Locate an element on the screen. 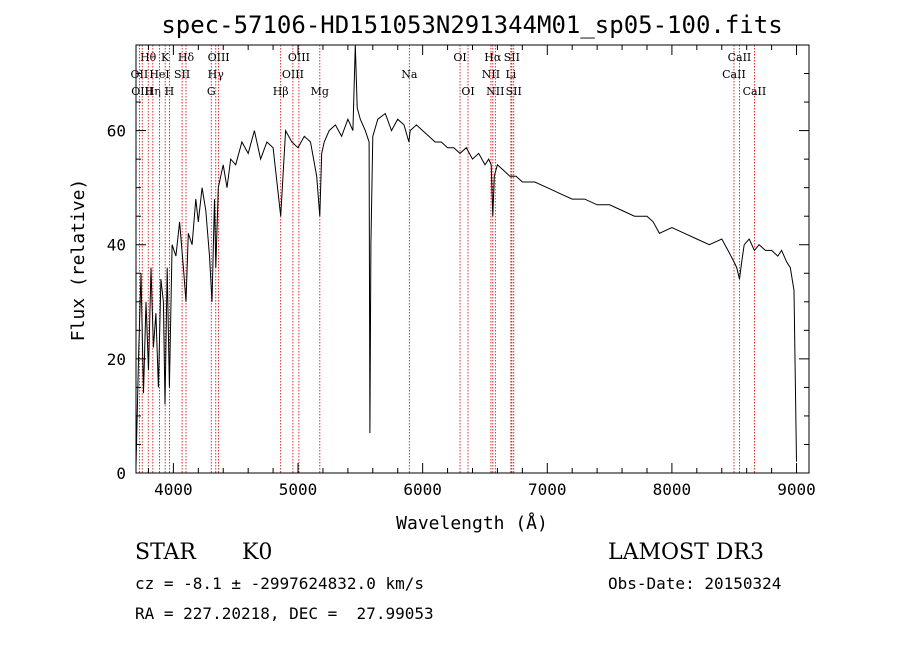 The height and width of the screenshot is (649, 900). line-marker-label: K is located at coordinates (165, 57).